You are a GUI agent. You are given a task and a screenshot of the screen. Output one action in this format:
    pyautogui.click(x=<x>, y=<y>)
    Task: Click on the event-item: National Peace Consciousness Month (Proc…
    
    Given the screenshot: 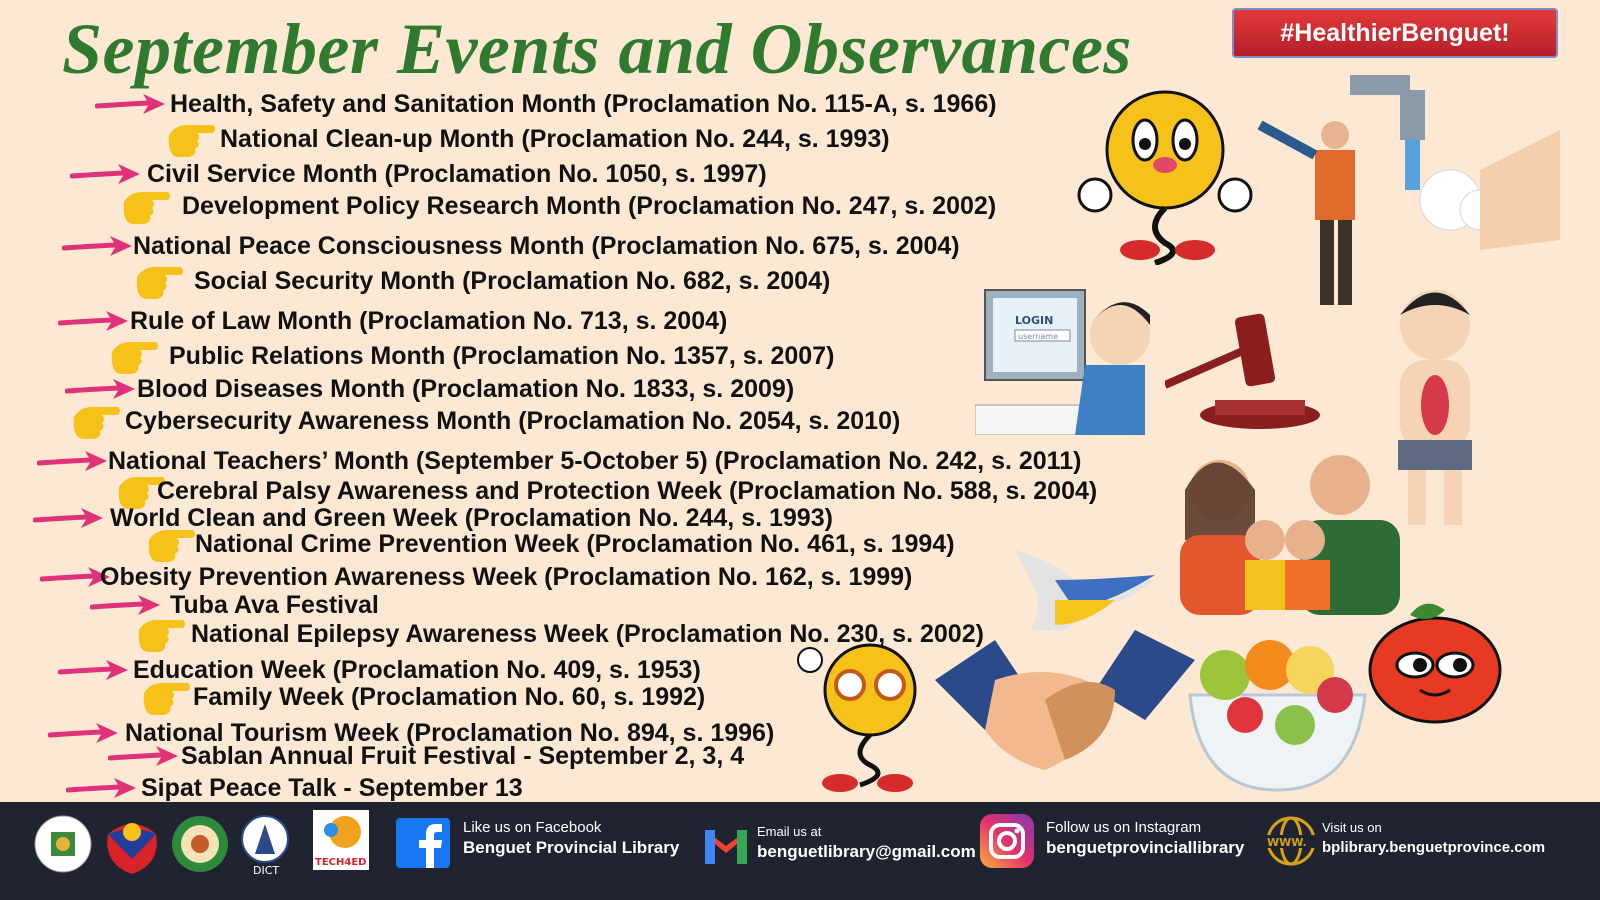 What is the action you would take?
    pyautogui.click(x=546, y=246)
    